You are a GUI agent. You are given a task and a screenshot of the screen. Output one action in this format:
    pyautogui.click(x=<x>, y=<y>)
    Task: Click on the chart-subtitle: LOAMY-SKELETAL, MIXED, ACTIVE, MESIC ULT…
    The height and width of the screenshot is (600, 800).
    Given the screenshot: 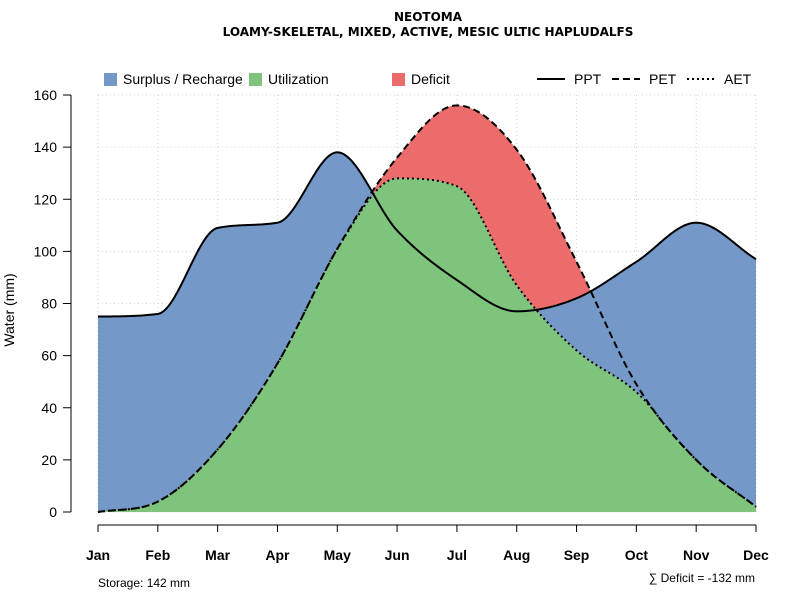 What is the action you would take?
    pyautogui.click(x=428, y=32)
    